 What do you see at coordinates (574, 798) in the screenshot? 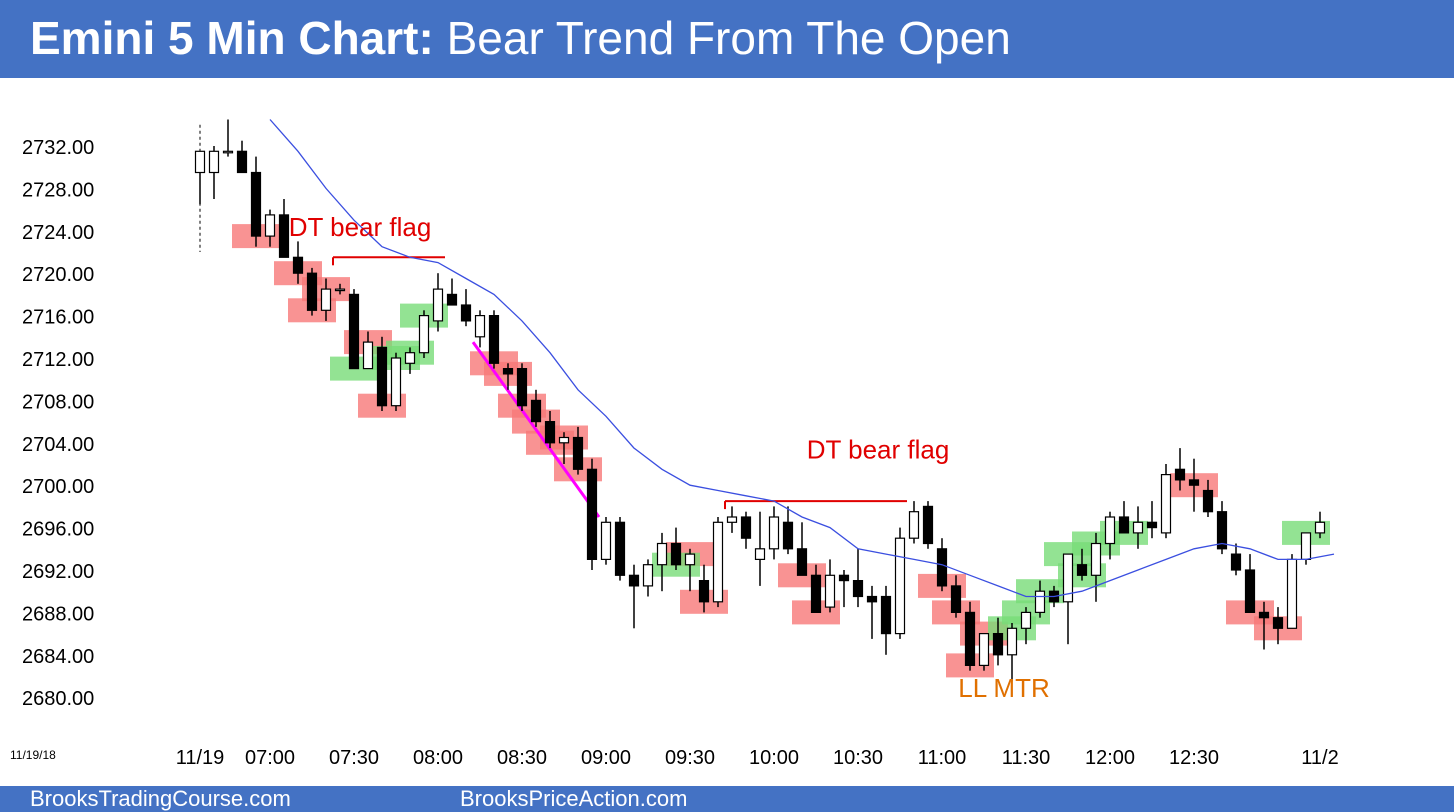
I see `footer-link-right: BrooksPriceAction.com` at bounding box center [574, 798].